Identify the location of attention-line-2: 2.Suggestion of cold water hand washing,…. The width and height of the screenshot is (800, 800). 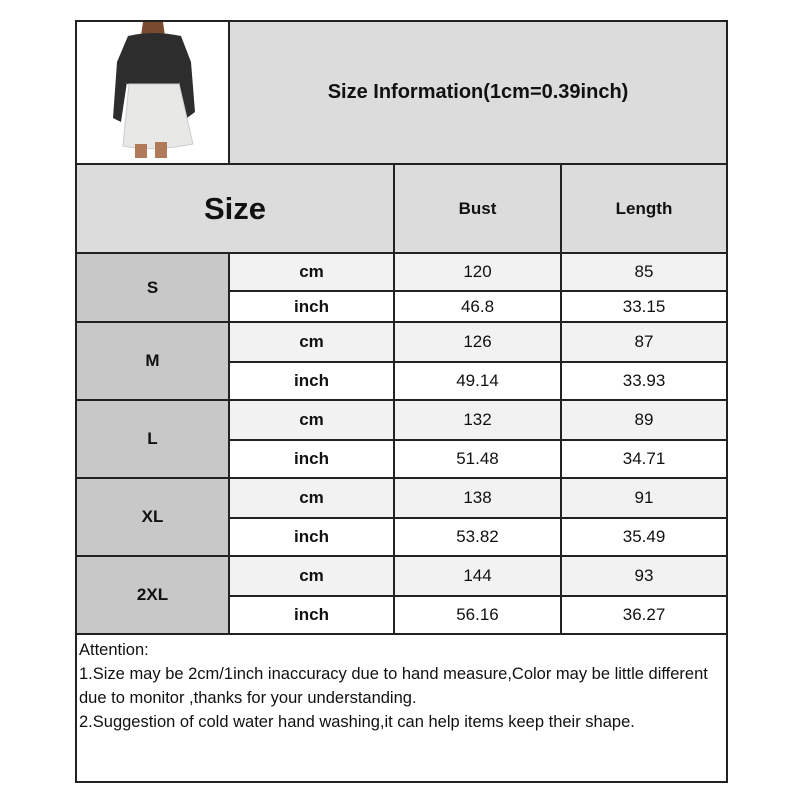
(357, 722).